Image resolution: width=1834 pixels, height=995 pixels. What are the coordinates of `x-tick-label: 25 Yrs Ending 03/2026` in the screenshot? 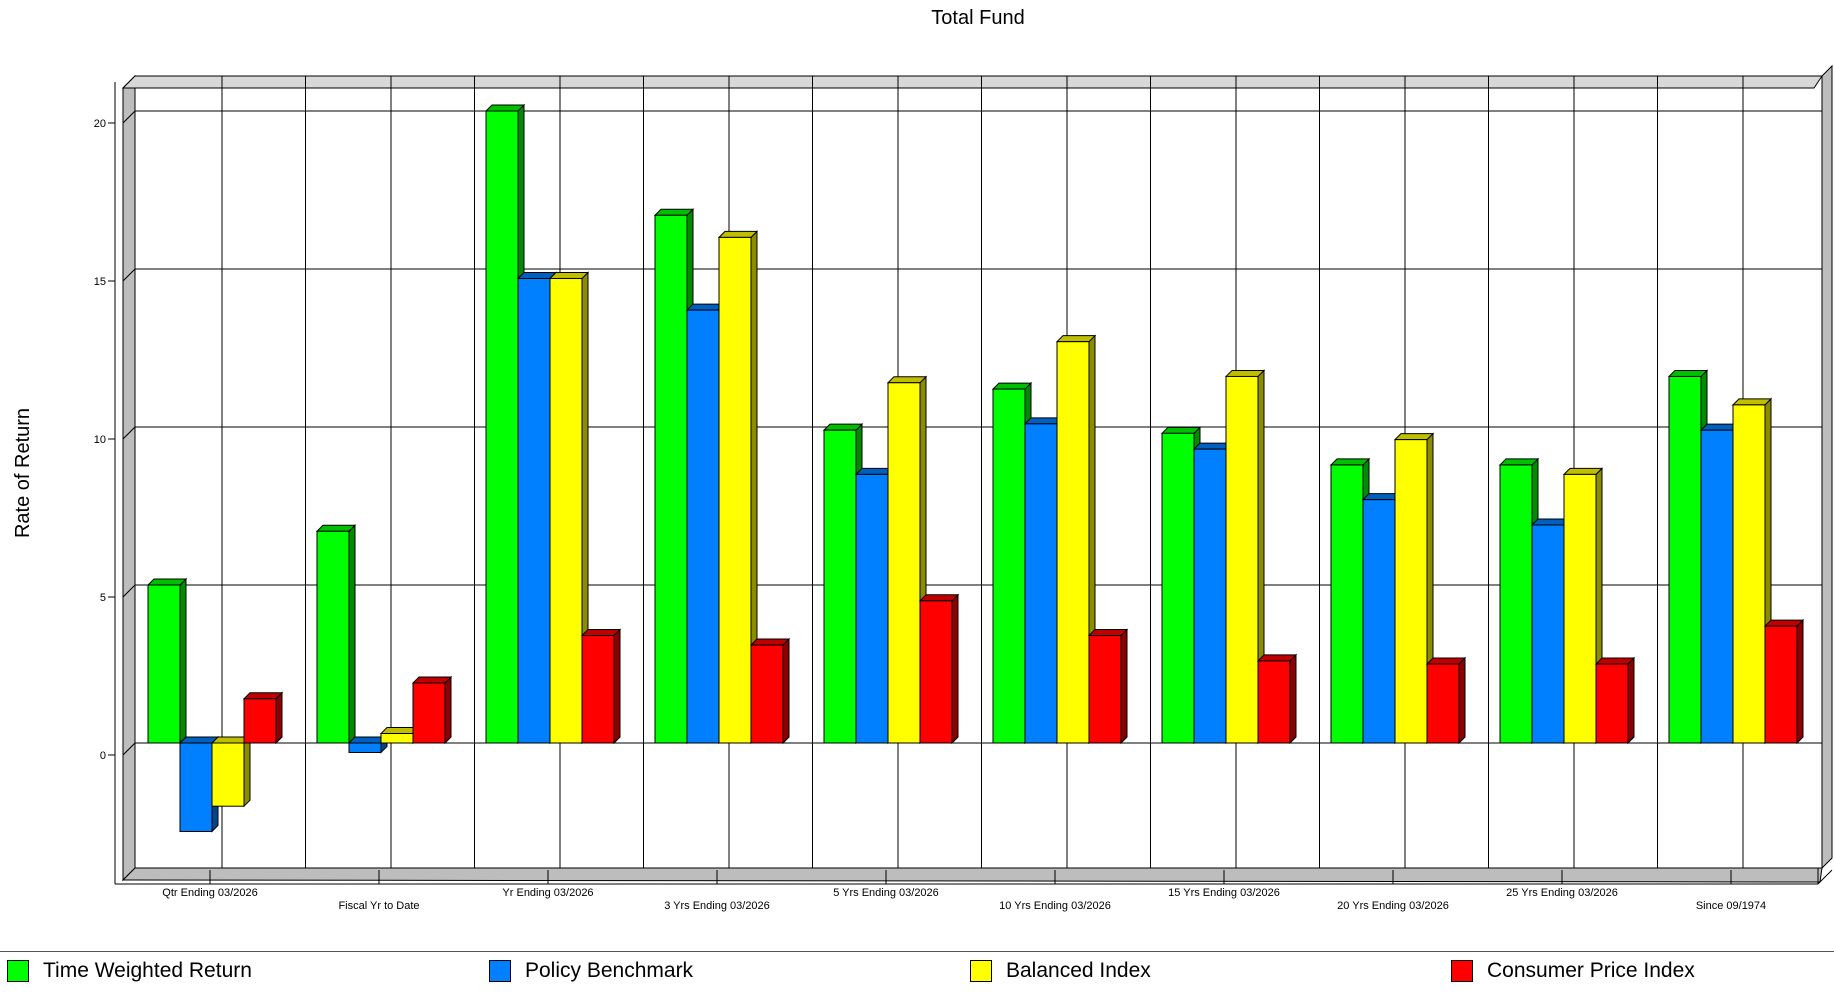 It's located at (1562, 893).